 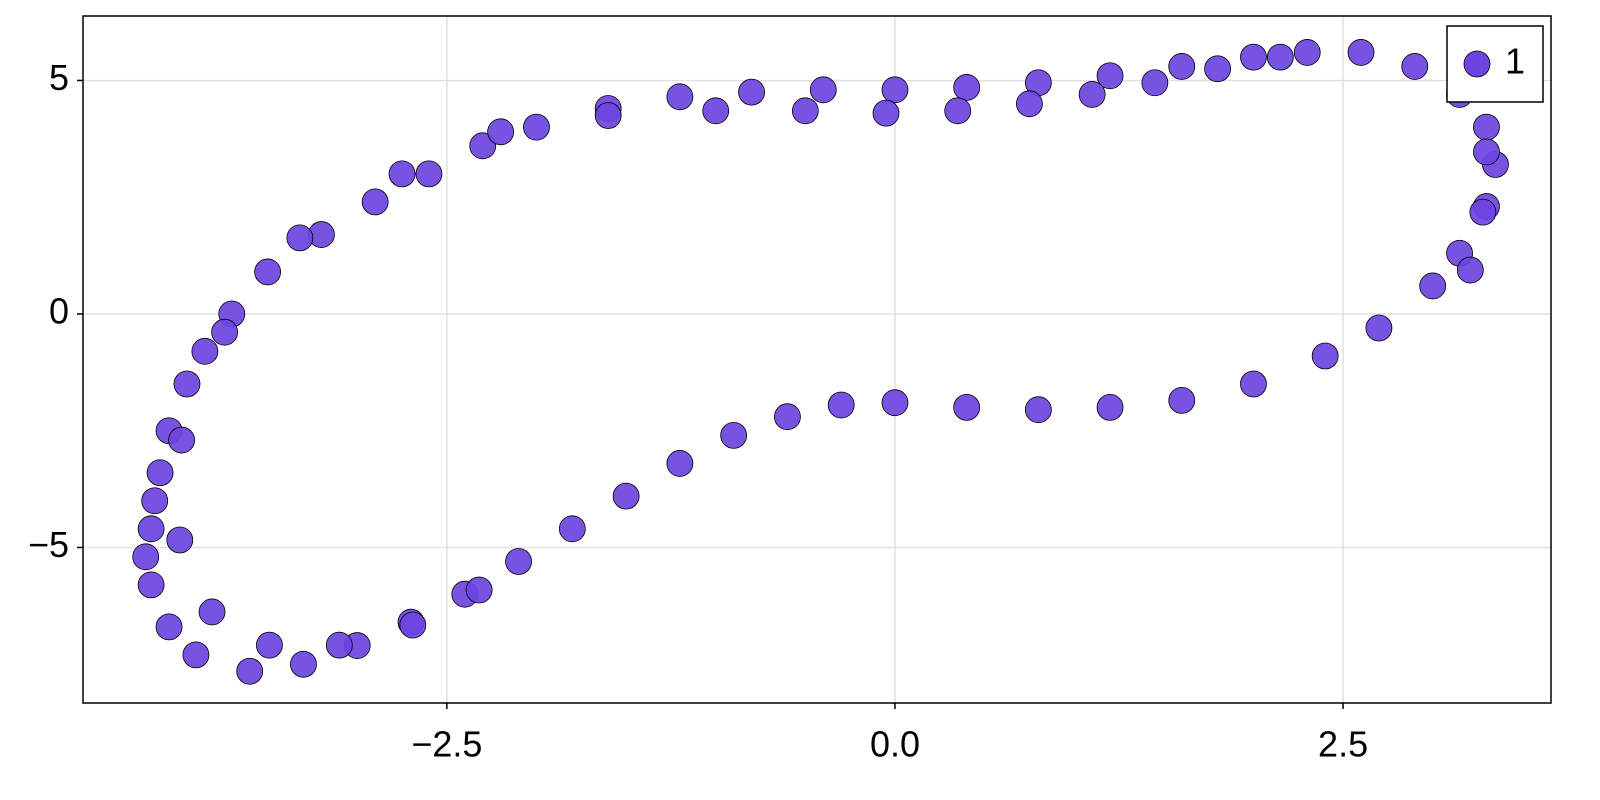 I want to click on y-tick-label: 5, so click(x=59, y=77).